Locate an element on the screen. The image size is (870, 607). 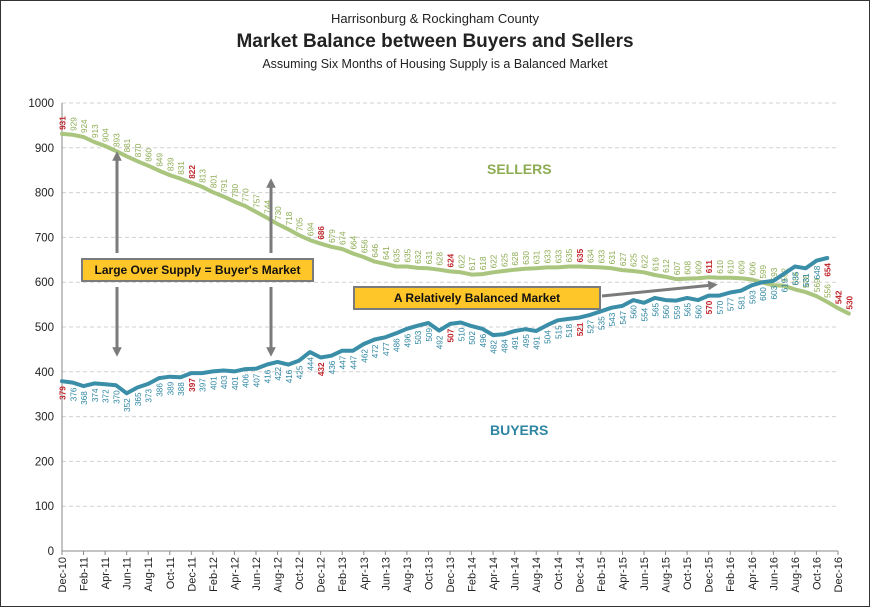
data-label: 486 is located at coordinates (397, 345).